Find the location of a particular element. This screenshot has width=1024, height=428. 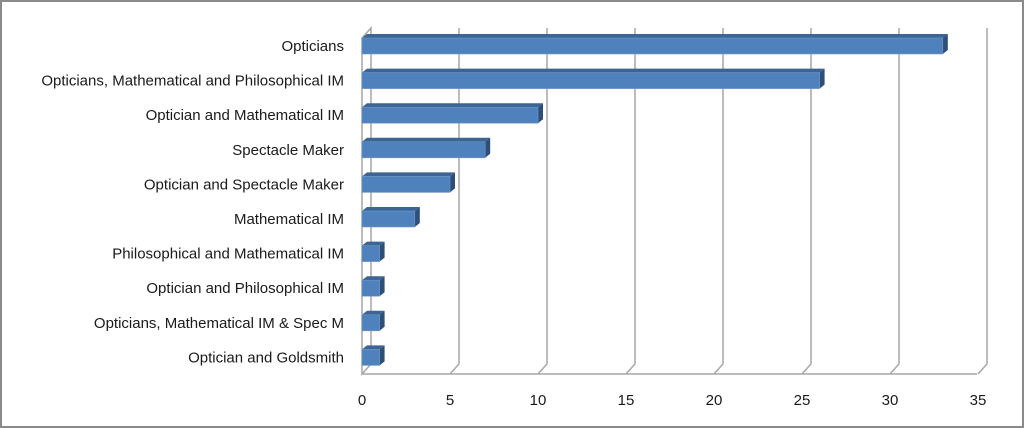

x-axis-tick-labels: 0 5 10 15 20 25 30 35 is located at coordinates (672, 400).